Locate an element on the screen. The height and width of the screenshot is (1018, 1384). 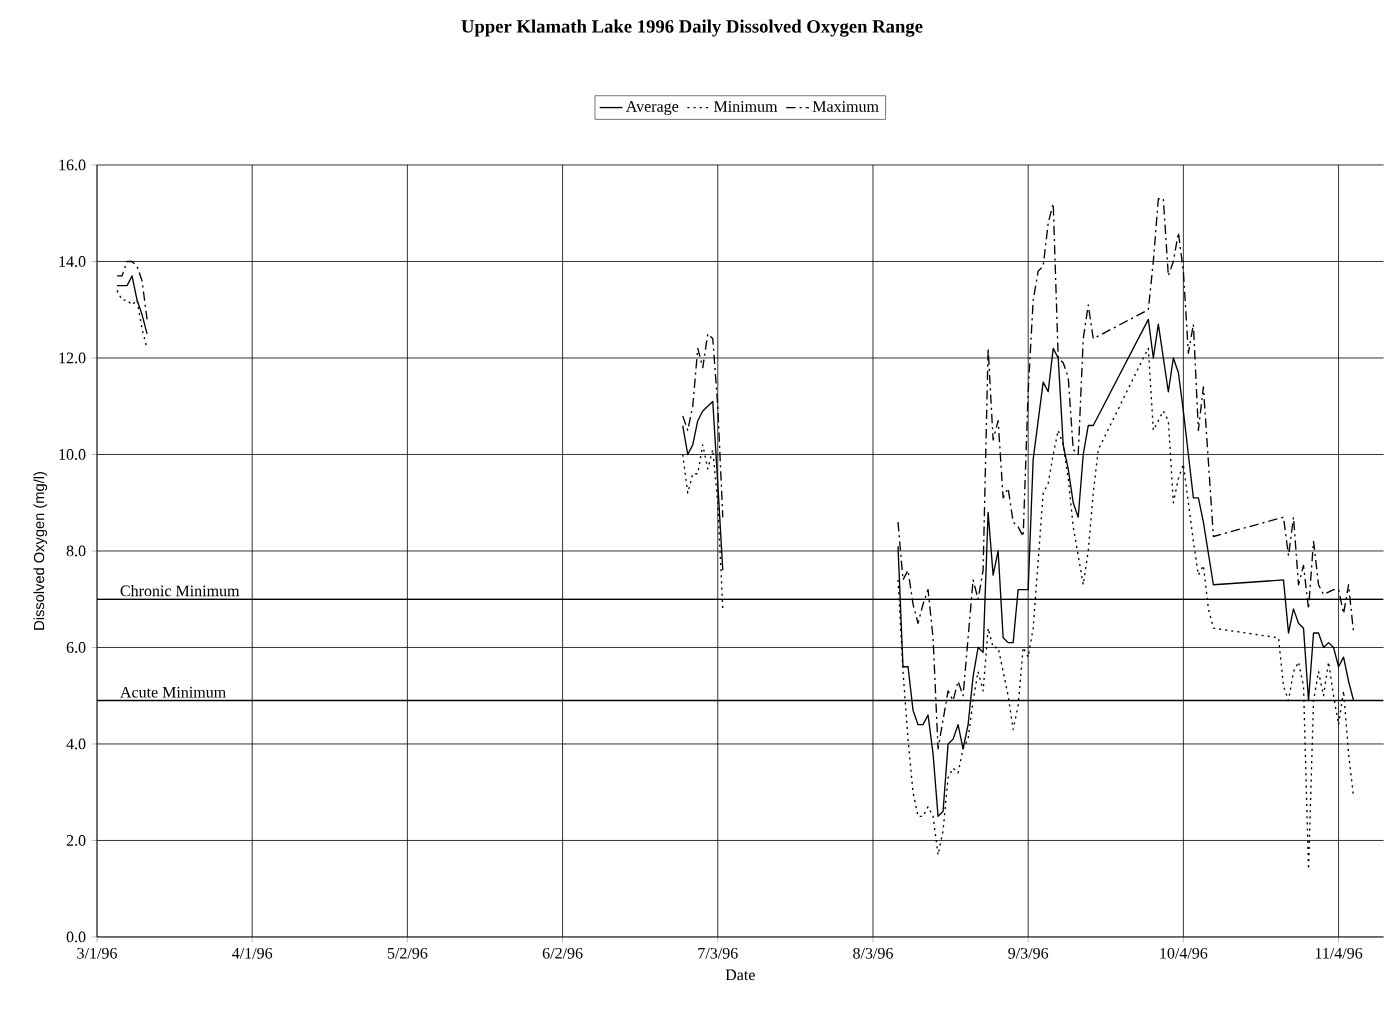
legend-label: Maximum is located at coordinates (845, 106).